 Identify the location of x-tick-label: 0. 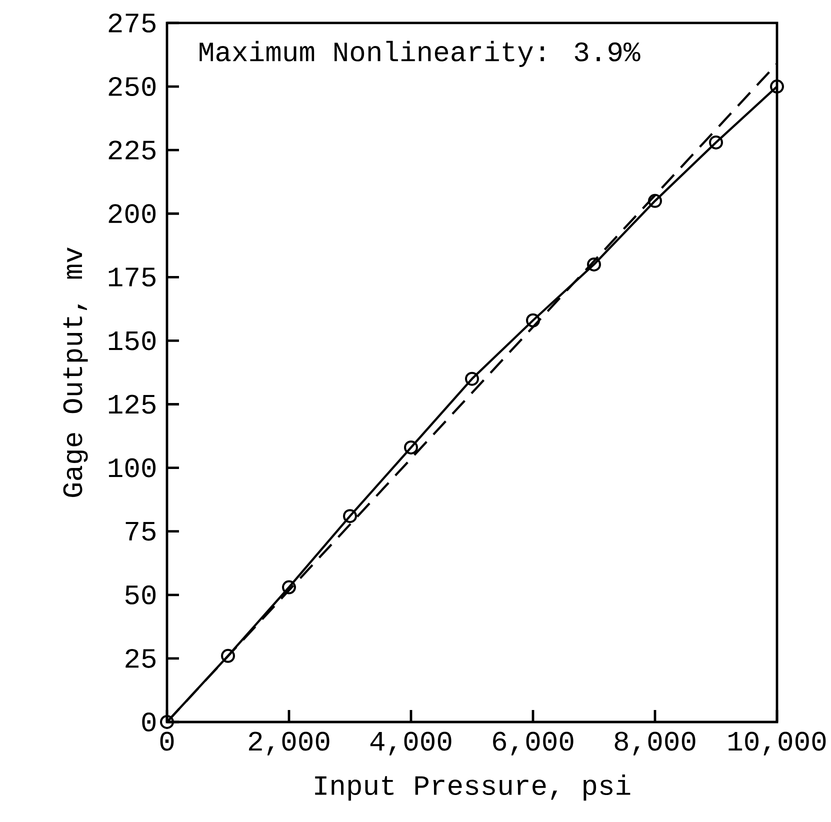
(167, 741).